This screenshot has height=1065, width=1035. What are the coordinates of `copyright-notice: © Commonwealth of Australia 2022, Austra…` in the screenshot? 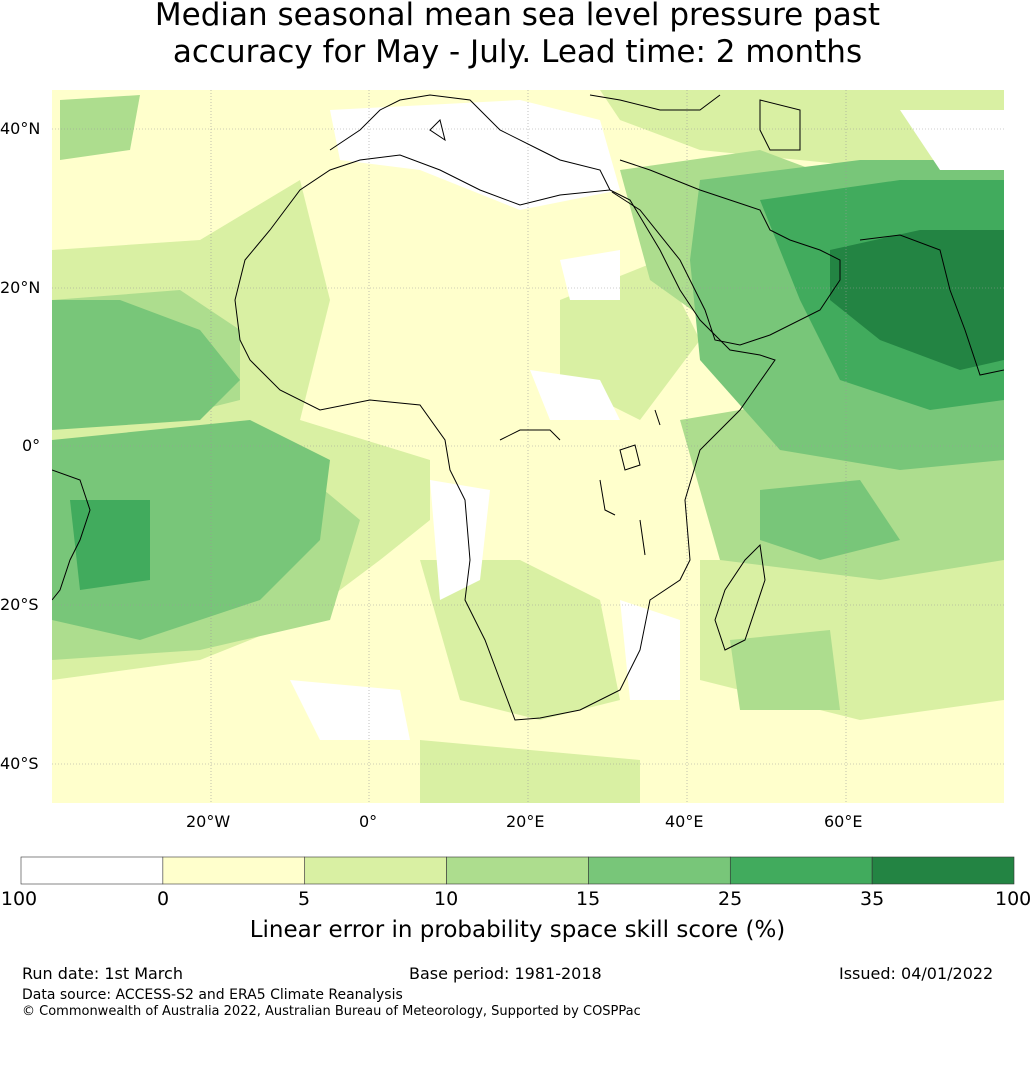 It's located at (331, 1011).